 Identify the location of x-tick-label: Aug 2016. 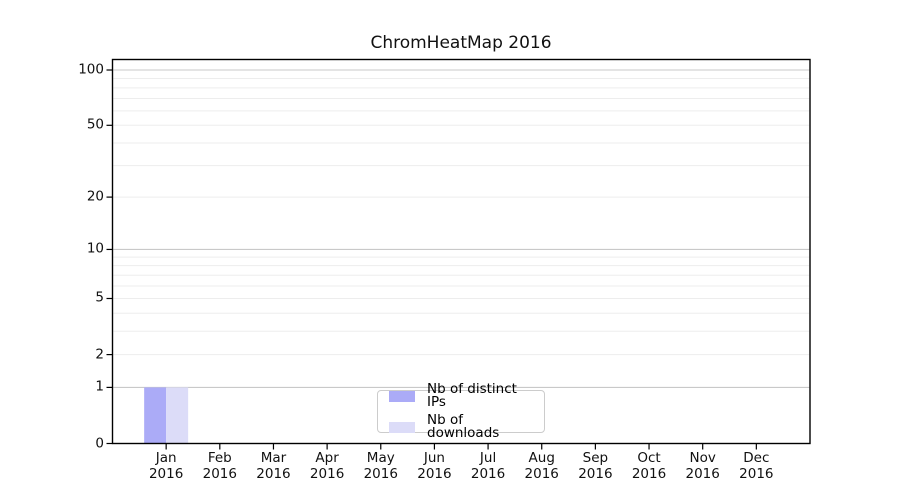
(541, 466).